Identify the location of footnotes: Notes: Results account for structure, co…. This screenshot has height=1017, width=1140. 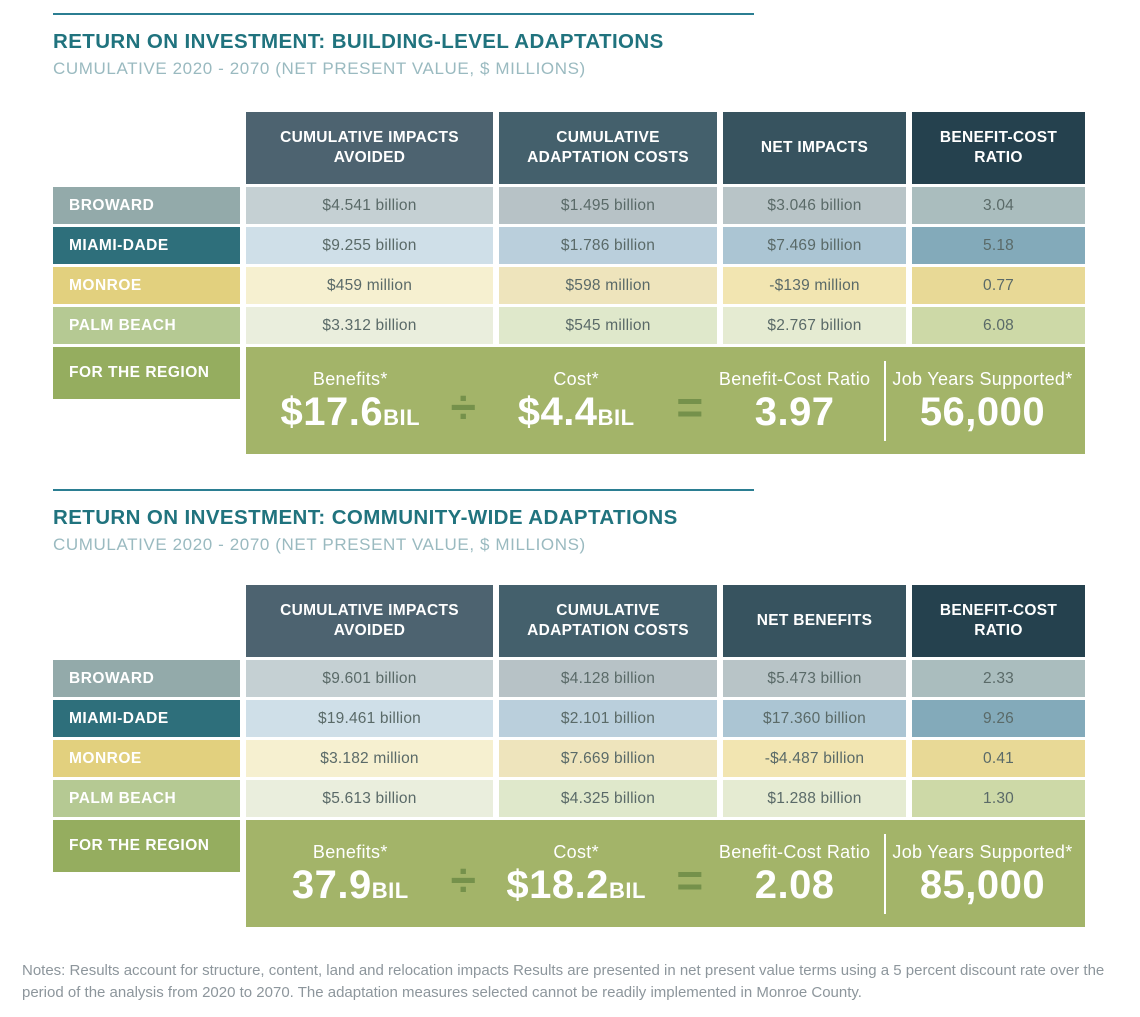
(563, 981).